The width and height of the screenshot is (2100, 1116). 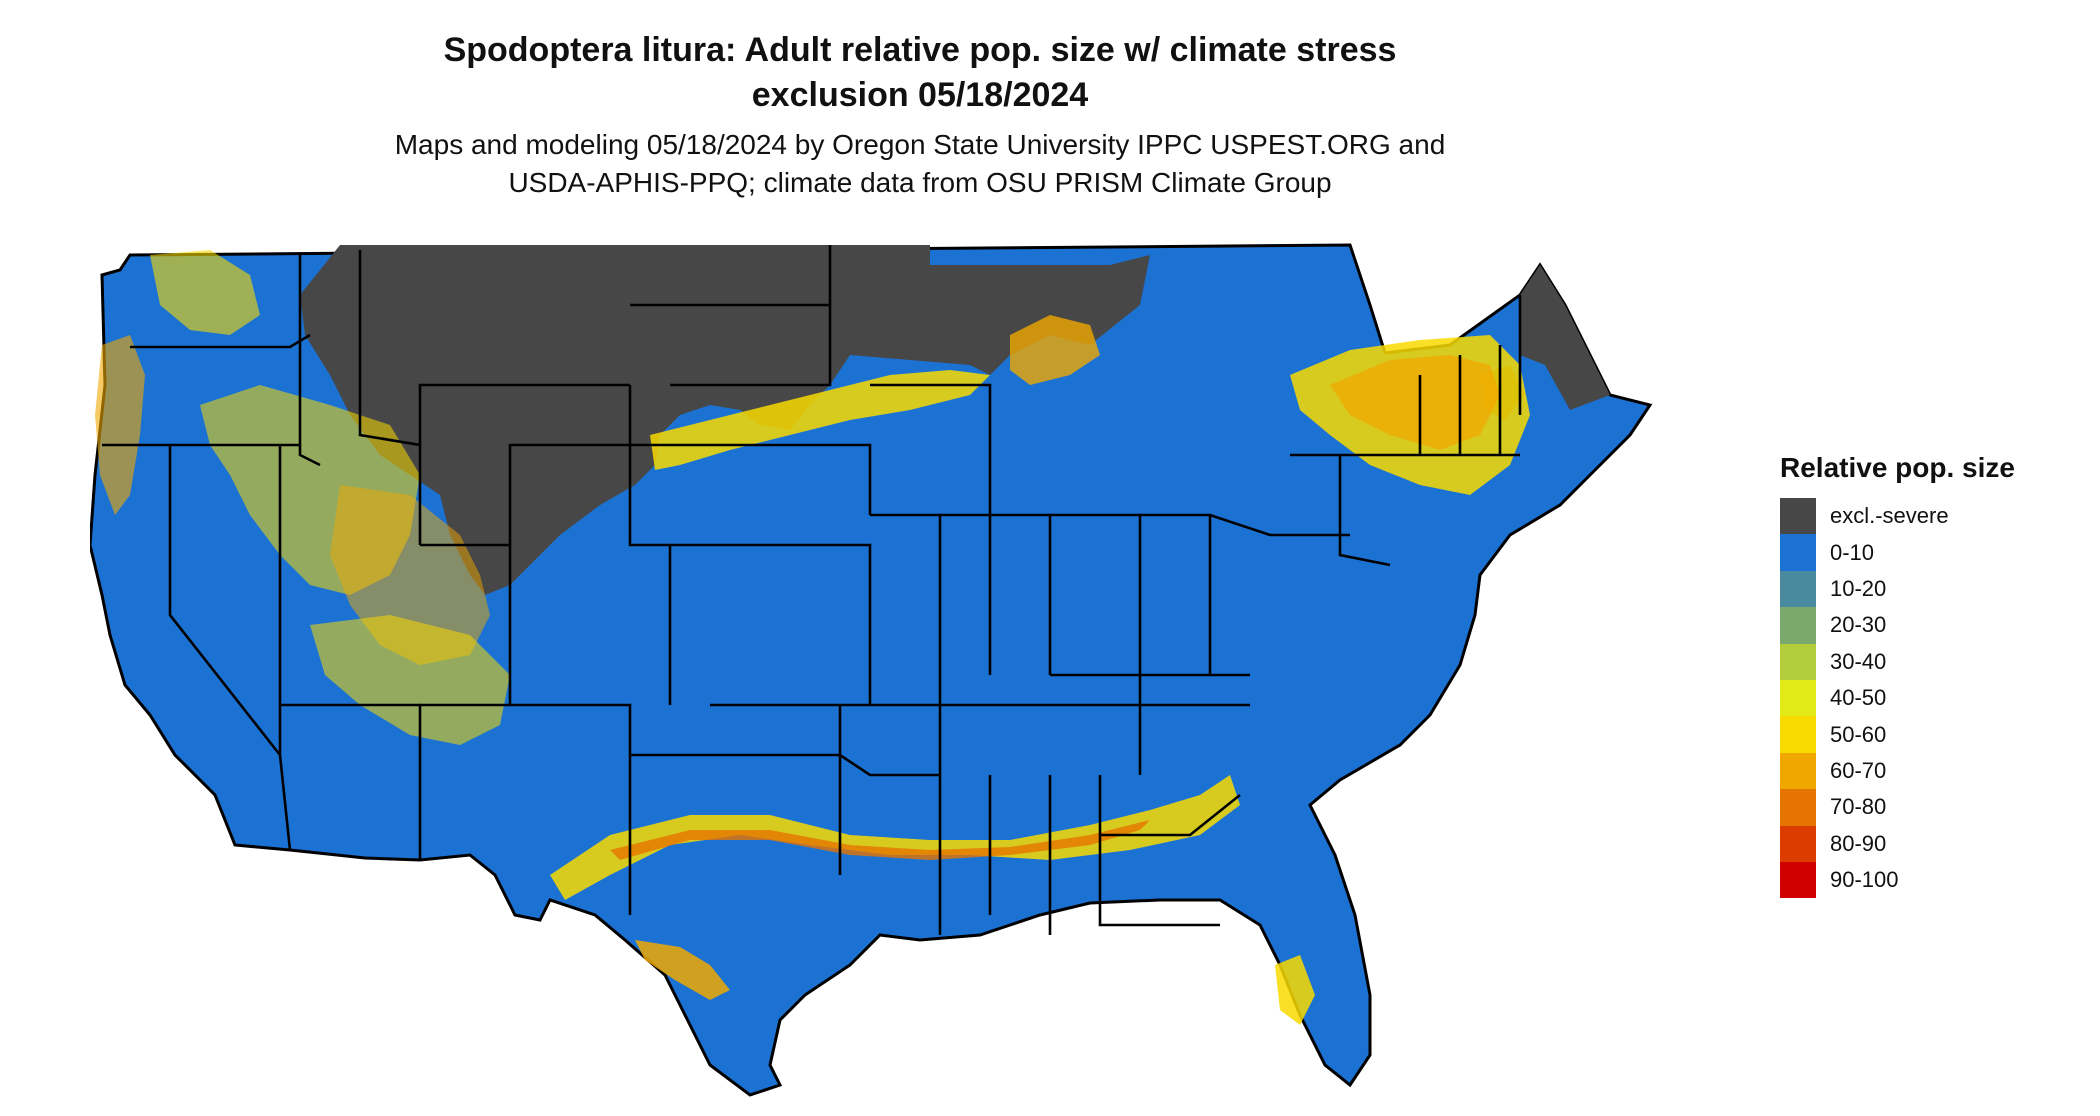 I want to click on suitable-band-northwest, so click(x=205, y=292).